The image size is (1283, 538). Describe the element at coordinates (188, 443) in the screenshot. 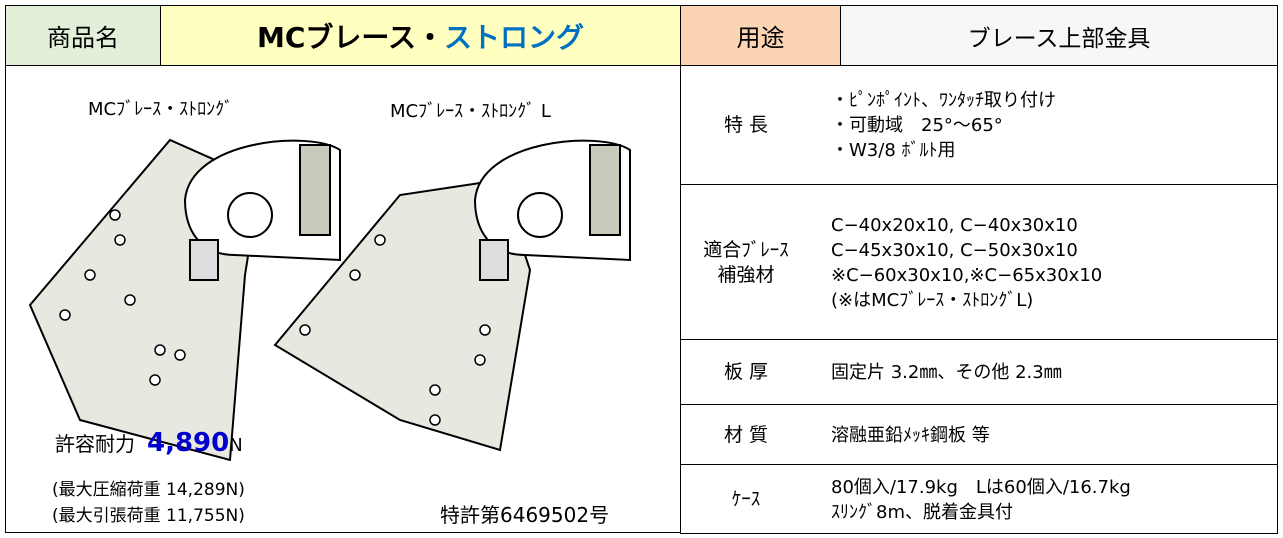

I see `capacity-value: 4,890` at that location.